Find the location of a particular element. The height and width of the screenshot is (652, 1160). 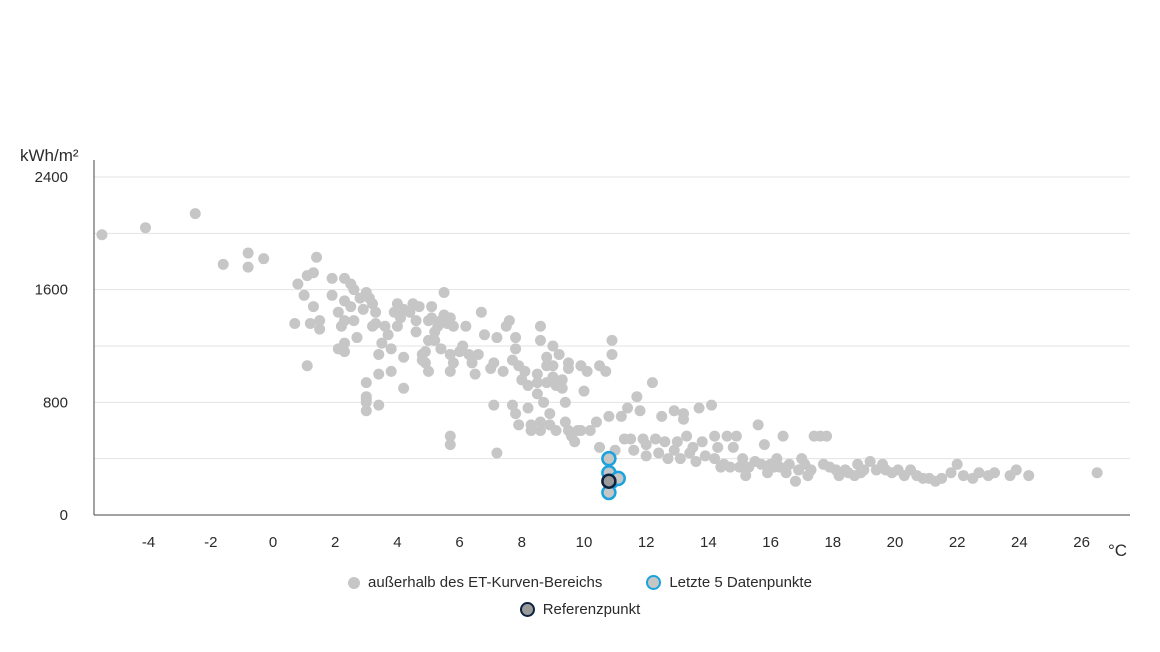

x-tick-label: 6 is located at coordinates (459, 542).